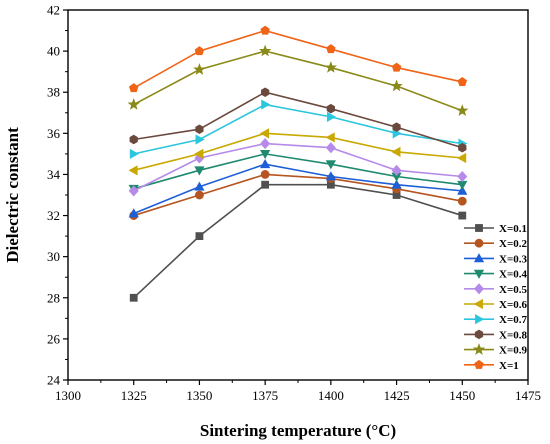  Describe the element at coordinates (495, 350) in the screenshot. I see `legend-entry: X=0.9` at that location.